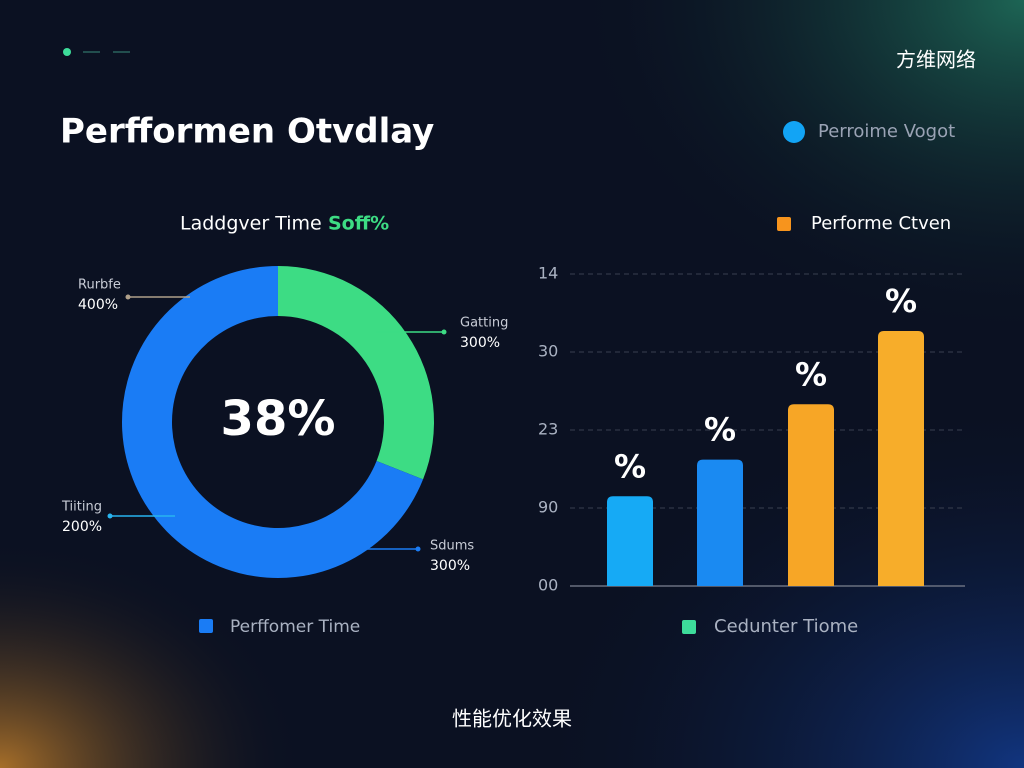 This screenshot has width=1024, height=768. I want to click on y-tick-label: 00, so click(548, 585).